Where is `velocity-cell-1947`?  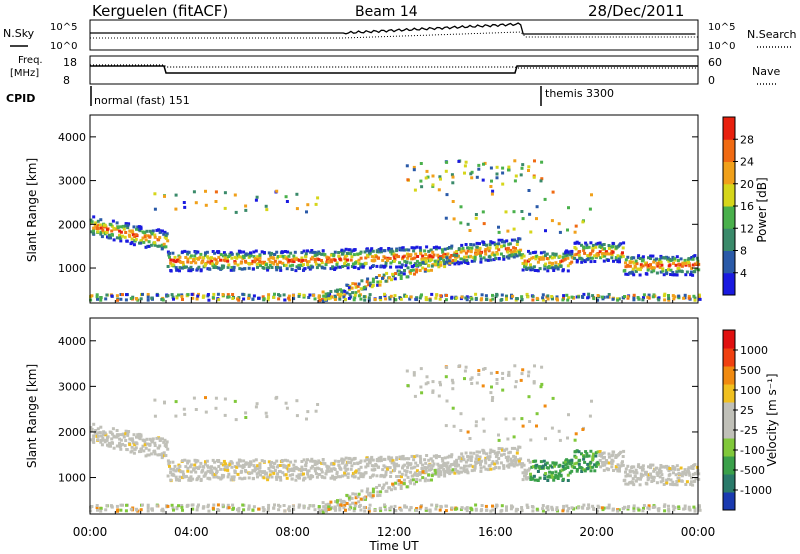 velocity-cell-1947 is located at coordinates (493, 397).